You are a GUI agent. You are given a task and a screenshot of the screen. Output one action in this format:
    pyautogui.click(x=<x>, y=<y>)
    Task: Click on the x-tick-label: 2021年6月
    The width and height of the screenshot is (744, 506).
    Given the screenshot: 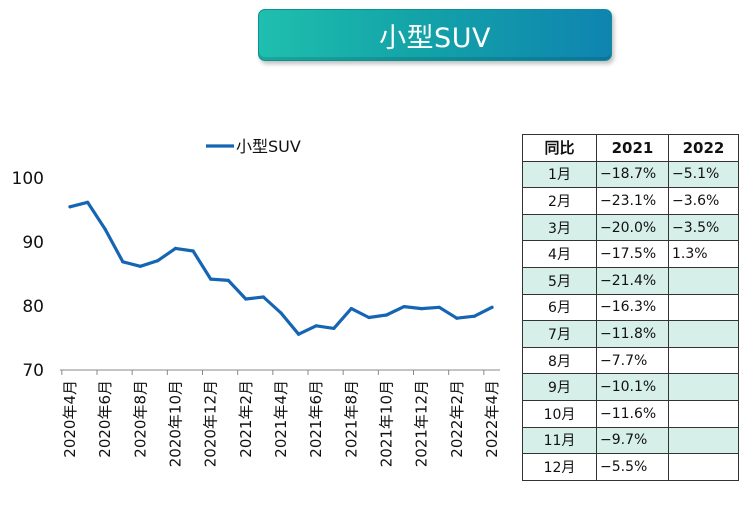 What is the action you would take?
    pyautogui.click(x=316, y=419)
    